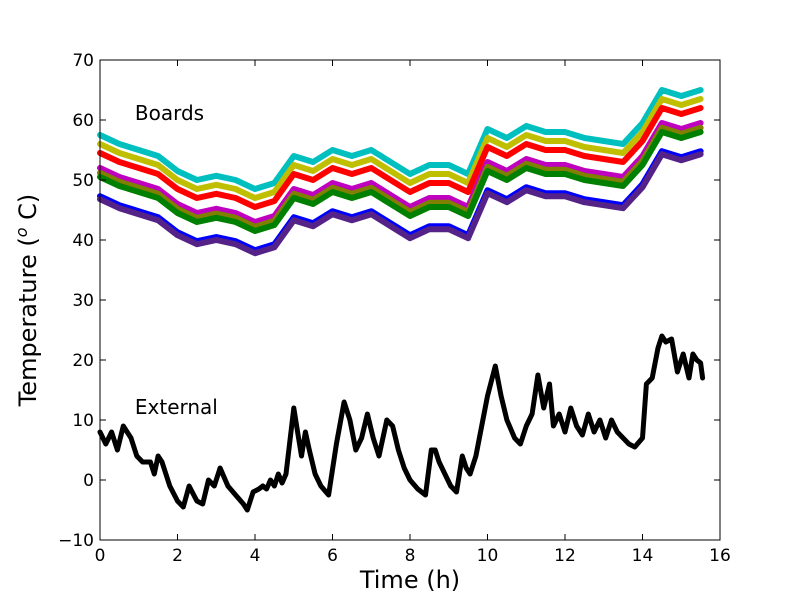  What do you see at coordinates (332, 556) in the screenshot?
I see `x-tick-label-3: 6` at bounding box center [332, 556].